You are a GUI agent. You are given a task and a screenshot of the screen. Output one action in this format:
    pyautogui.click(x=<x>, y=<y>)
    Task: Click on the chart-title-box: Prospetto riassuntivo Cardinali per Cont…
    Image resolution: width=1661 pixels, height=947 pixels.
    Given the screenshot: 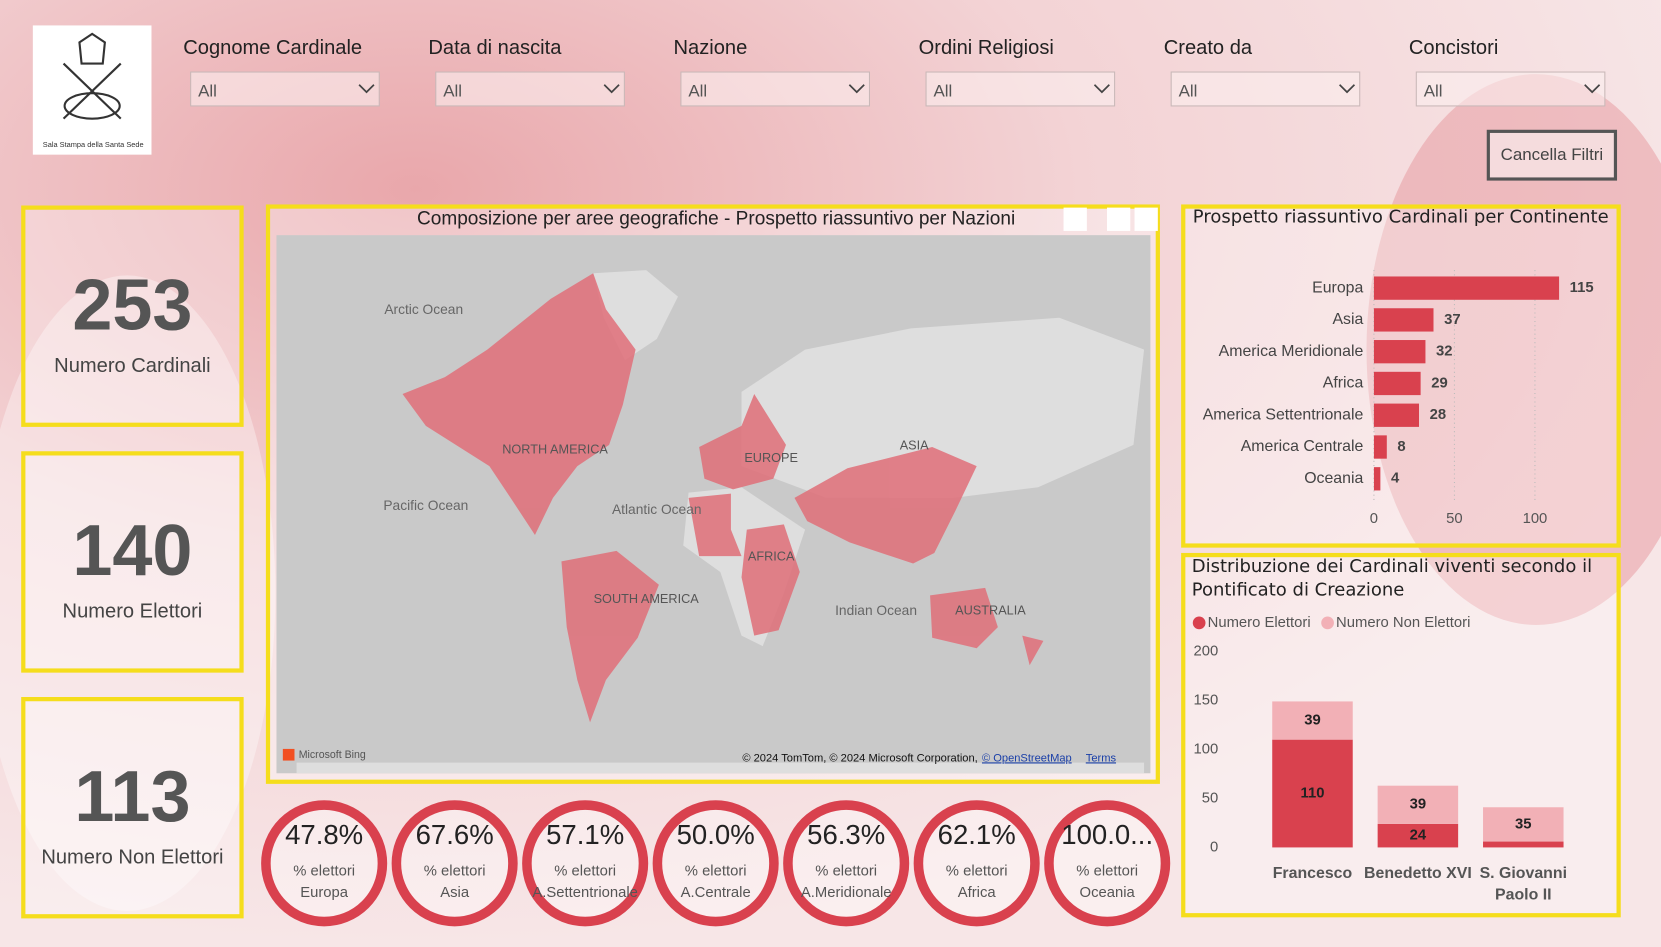 What is the action you would take?
    pyautogui.click(x=1400, y=217)
    